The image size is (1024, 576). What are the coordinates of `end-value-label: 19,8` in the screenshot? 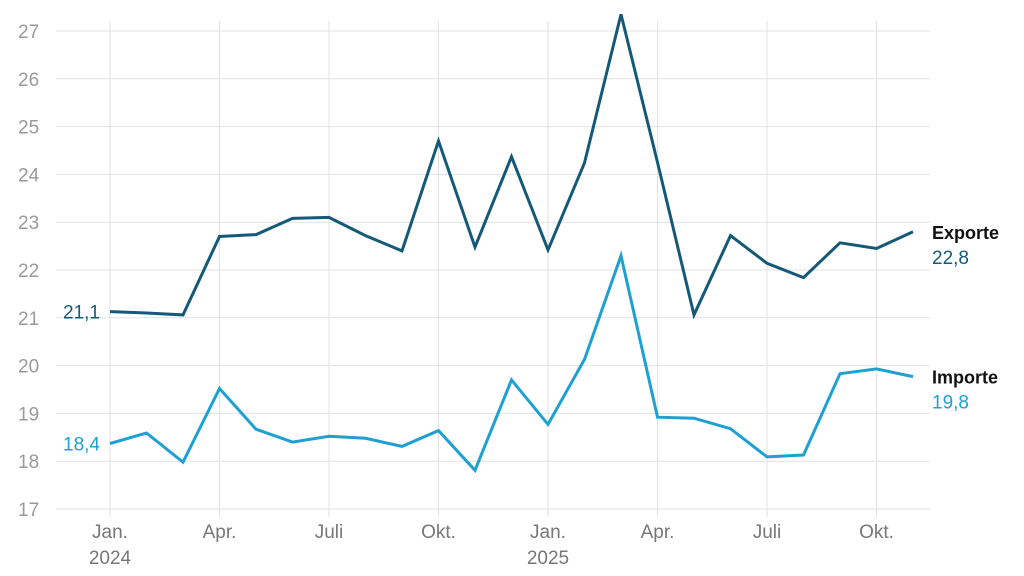 It's located at (950, 403).